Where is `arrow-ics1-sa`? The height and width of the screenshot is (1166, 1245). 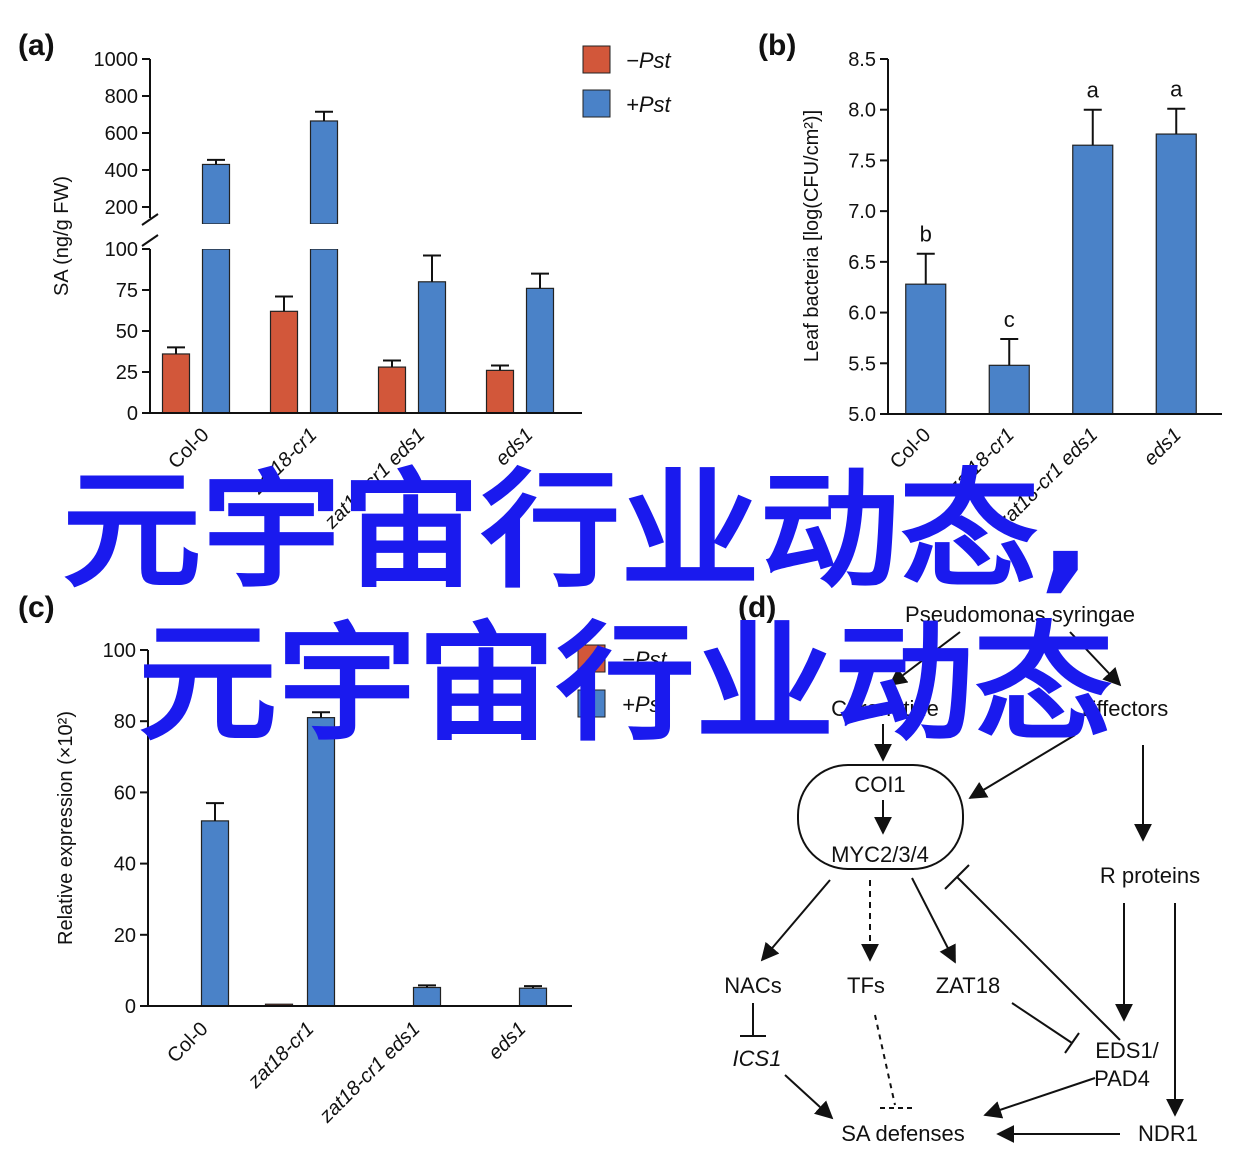 arrow-ics1-sa is located at coordinates (809, 1097).